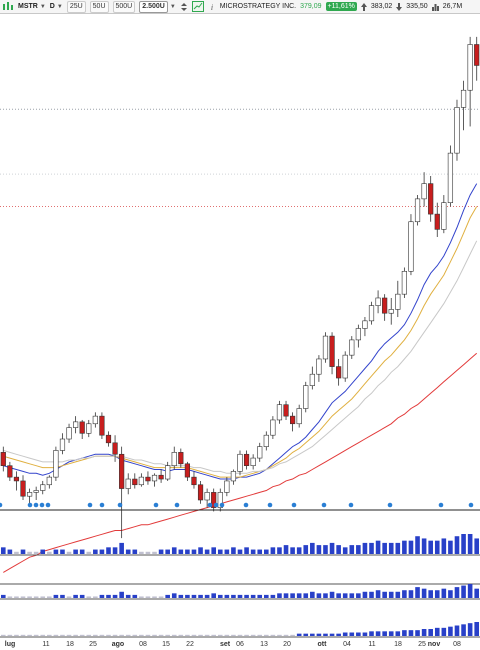 Image resolution: width=480 pixels, height=650 pixels. I want to click on exchange-icon, so click(8, 6).